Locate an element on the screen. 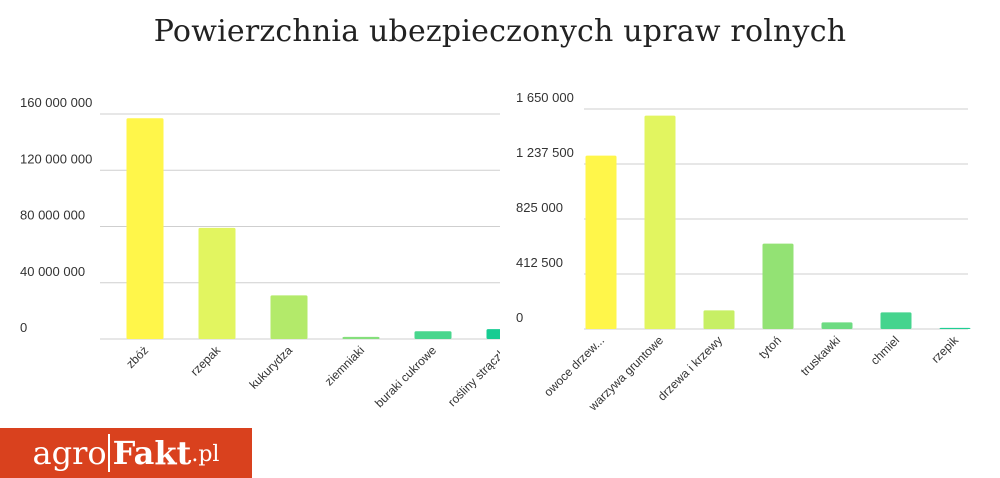 This screenshot has height=478, width=1000. y-tick-label: 825 000 is located at coordinates (539, 207).